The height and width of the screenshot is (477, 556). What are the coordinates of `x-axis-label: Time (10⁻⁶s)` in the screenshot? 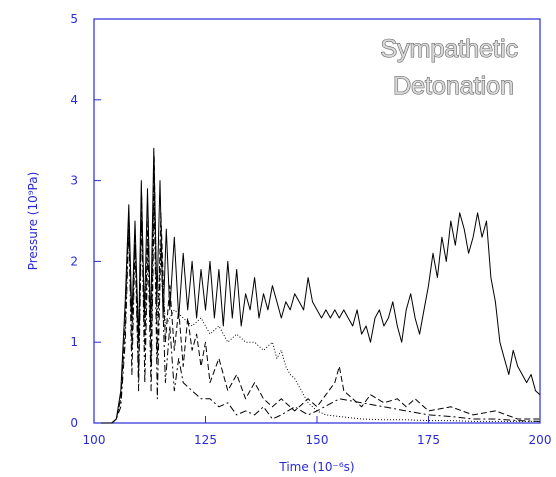 It's located at (316, 467).